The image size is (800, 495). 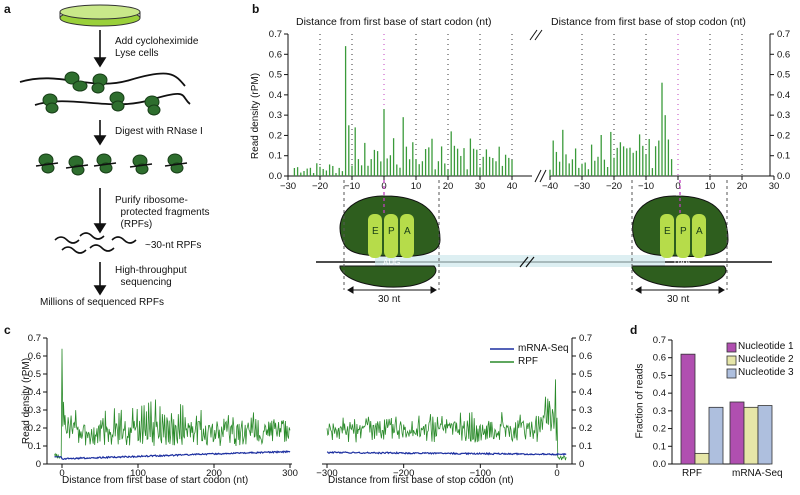 What do you see at coordinates (480, 186) in the screenshot?
I see `b-xtick-left: 30` at bounding box center [480, 186].